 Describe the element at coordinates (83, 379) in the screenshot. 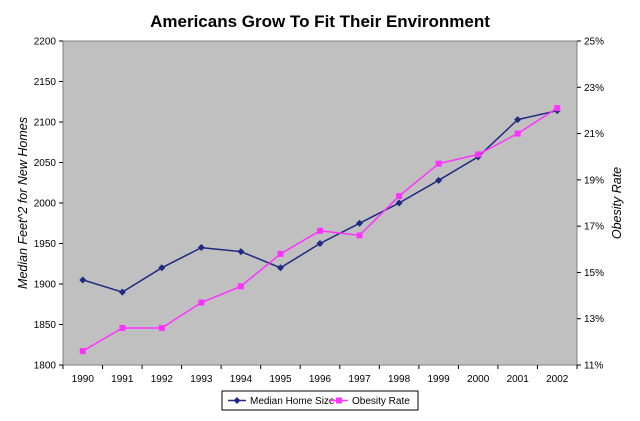

I see `x-tick-label: 1990` at that location.